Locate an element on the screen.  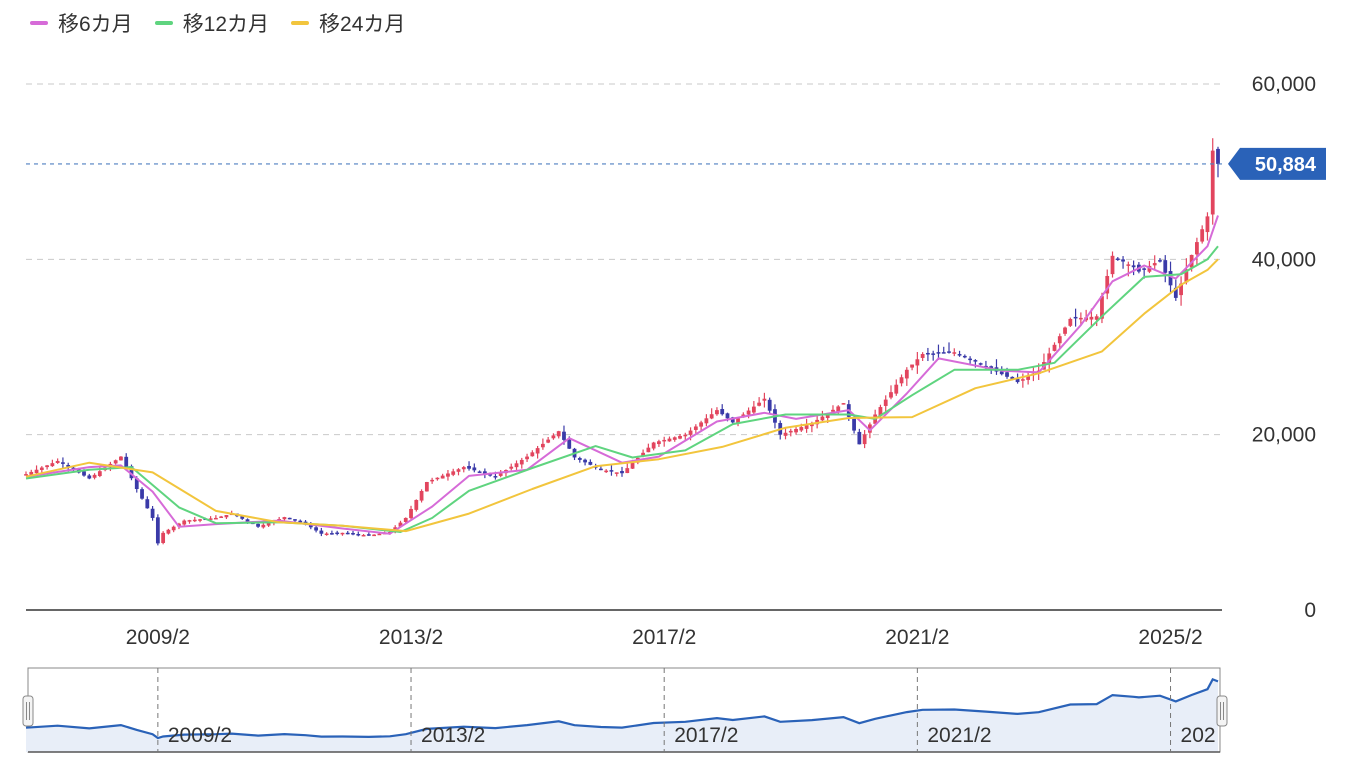
navigator-area is located at coordinates (622, 715).